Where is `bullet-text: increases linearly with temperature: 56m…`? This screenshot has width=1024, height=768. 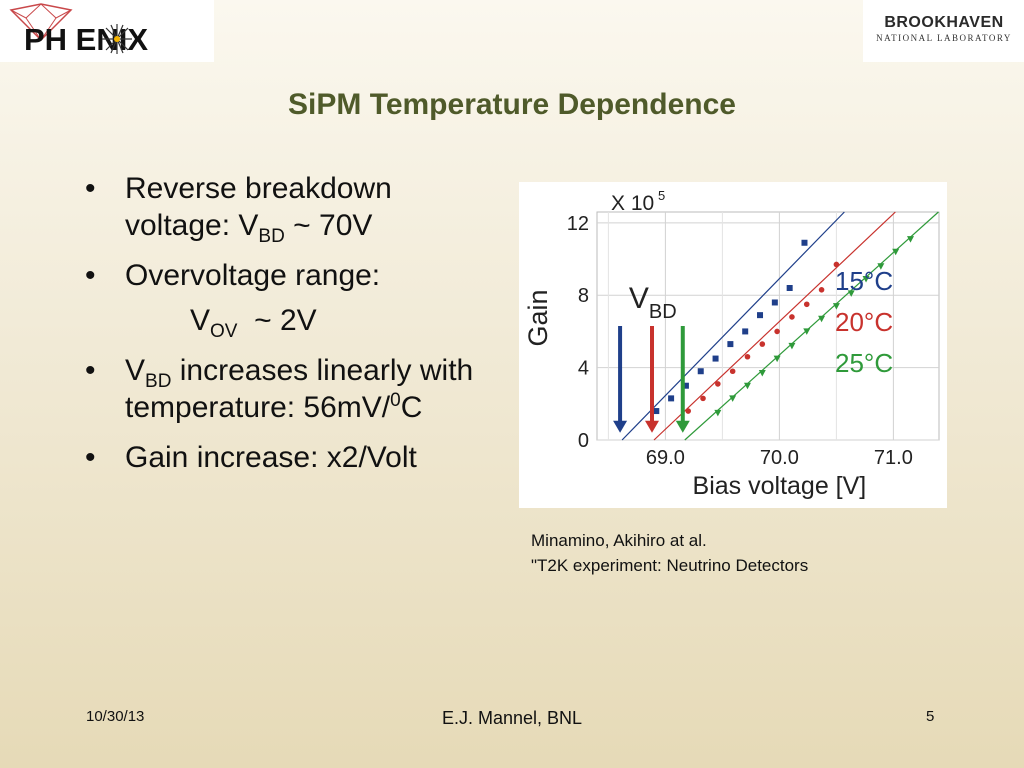 bullet-text: increases linearly with temperature: 56m… is located at coordinates (299, 389).